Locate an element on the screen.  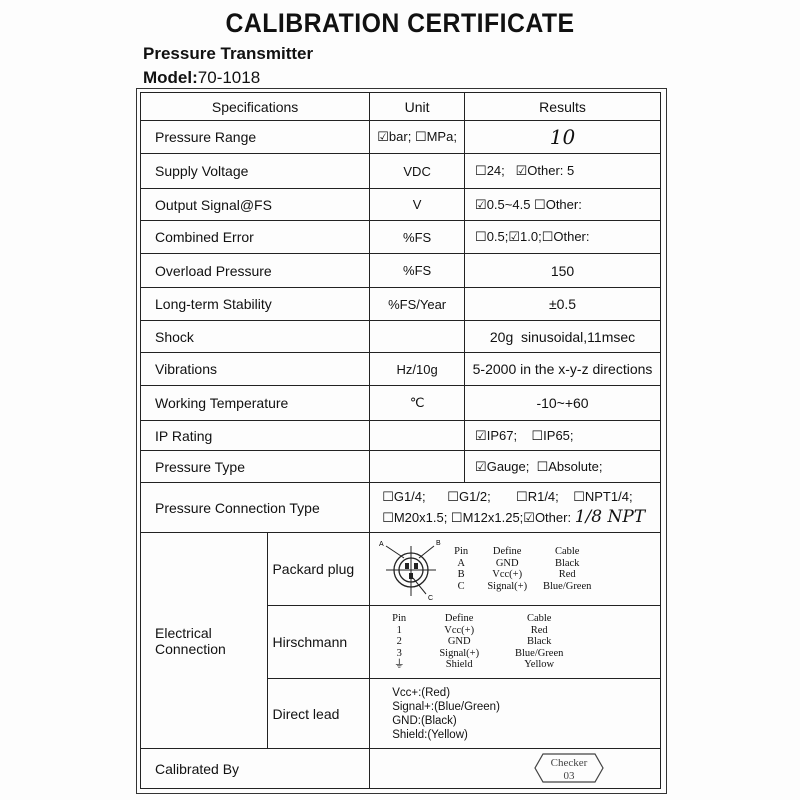
spec-name: Pressure Range is located at coordinates (255, 137).